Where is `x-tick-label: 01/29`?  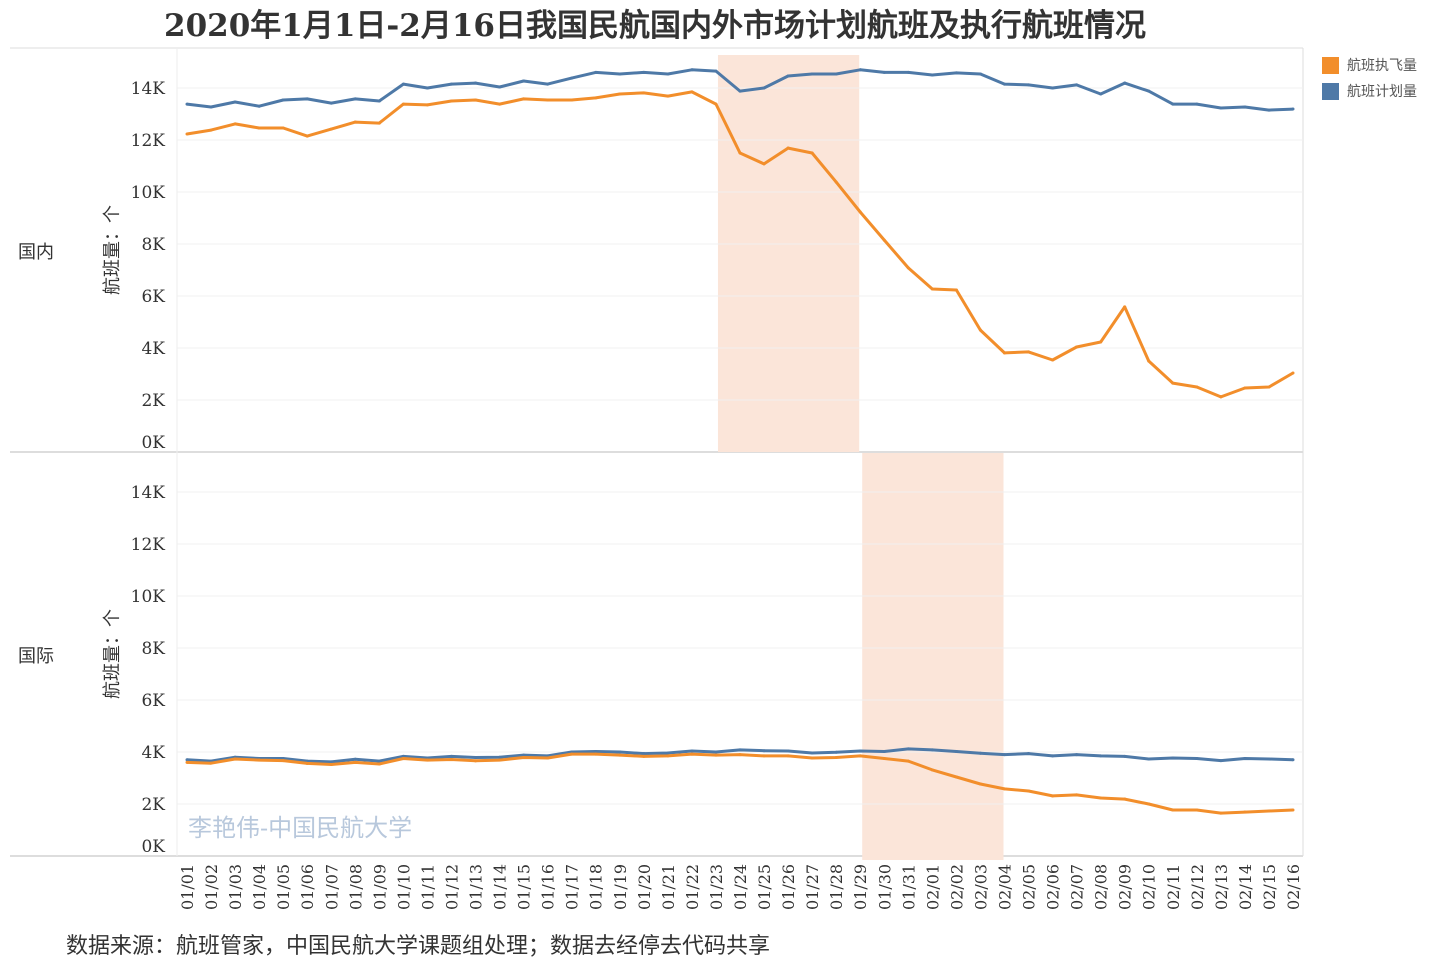
x-tick-label: 01/29 is located at coordinates (860, 887).